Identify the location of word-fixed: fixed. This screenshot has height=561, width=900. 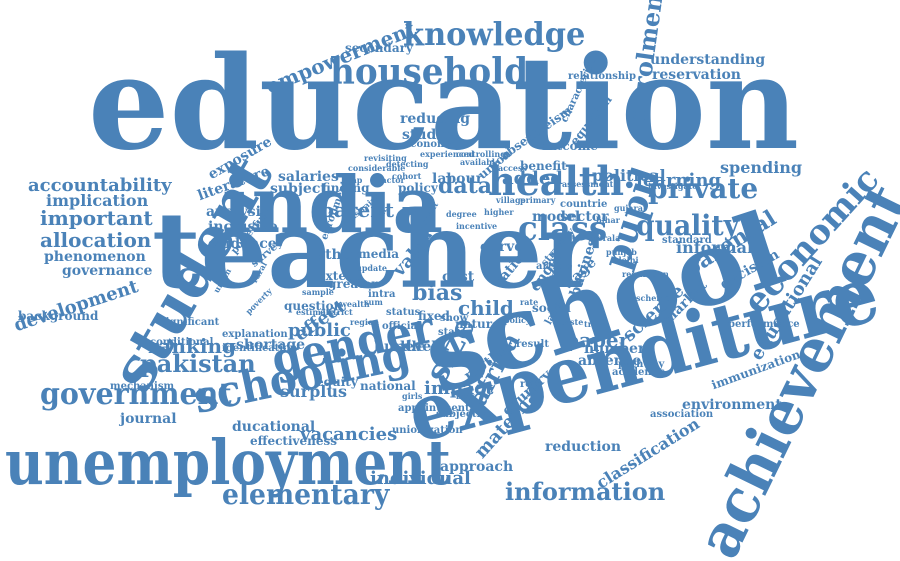
(434, 316).